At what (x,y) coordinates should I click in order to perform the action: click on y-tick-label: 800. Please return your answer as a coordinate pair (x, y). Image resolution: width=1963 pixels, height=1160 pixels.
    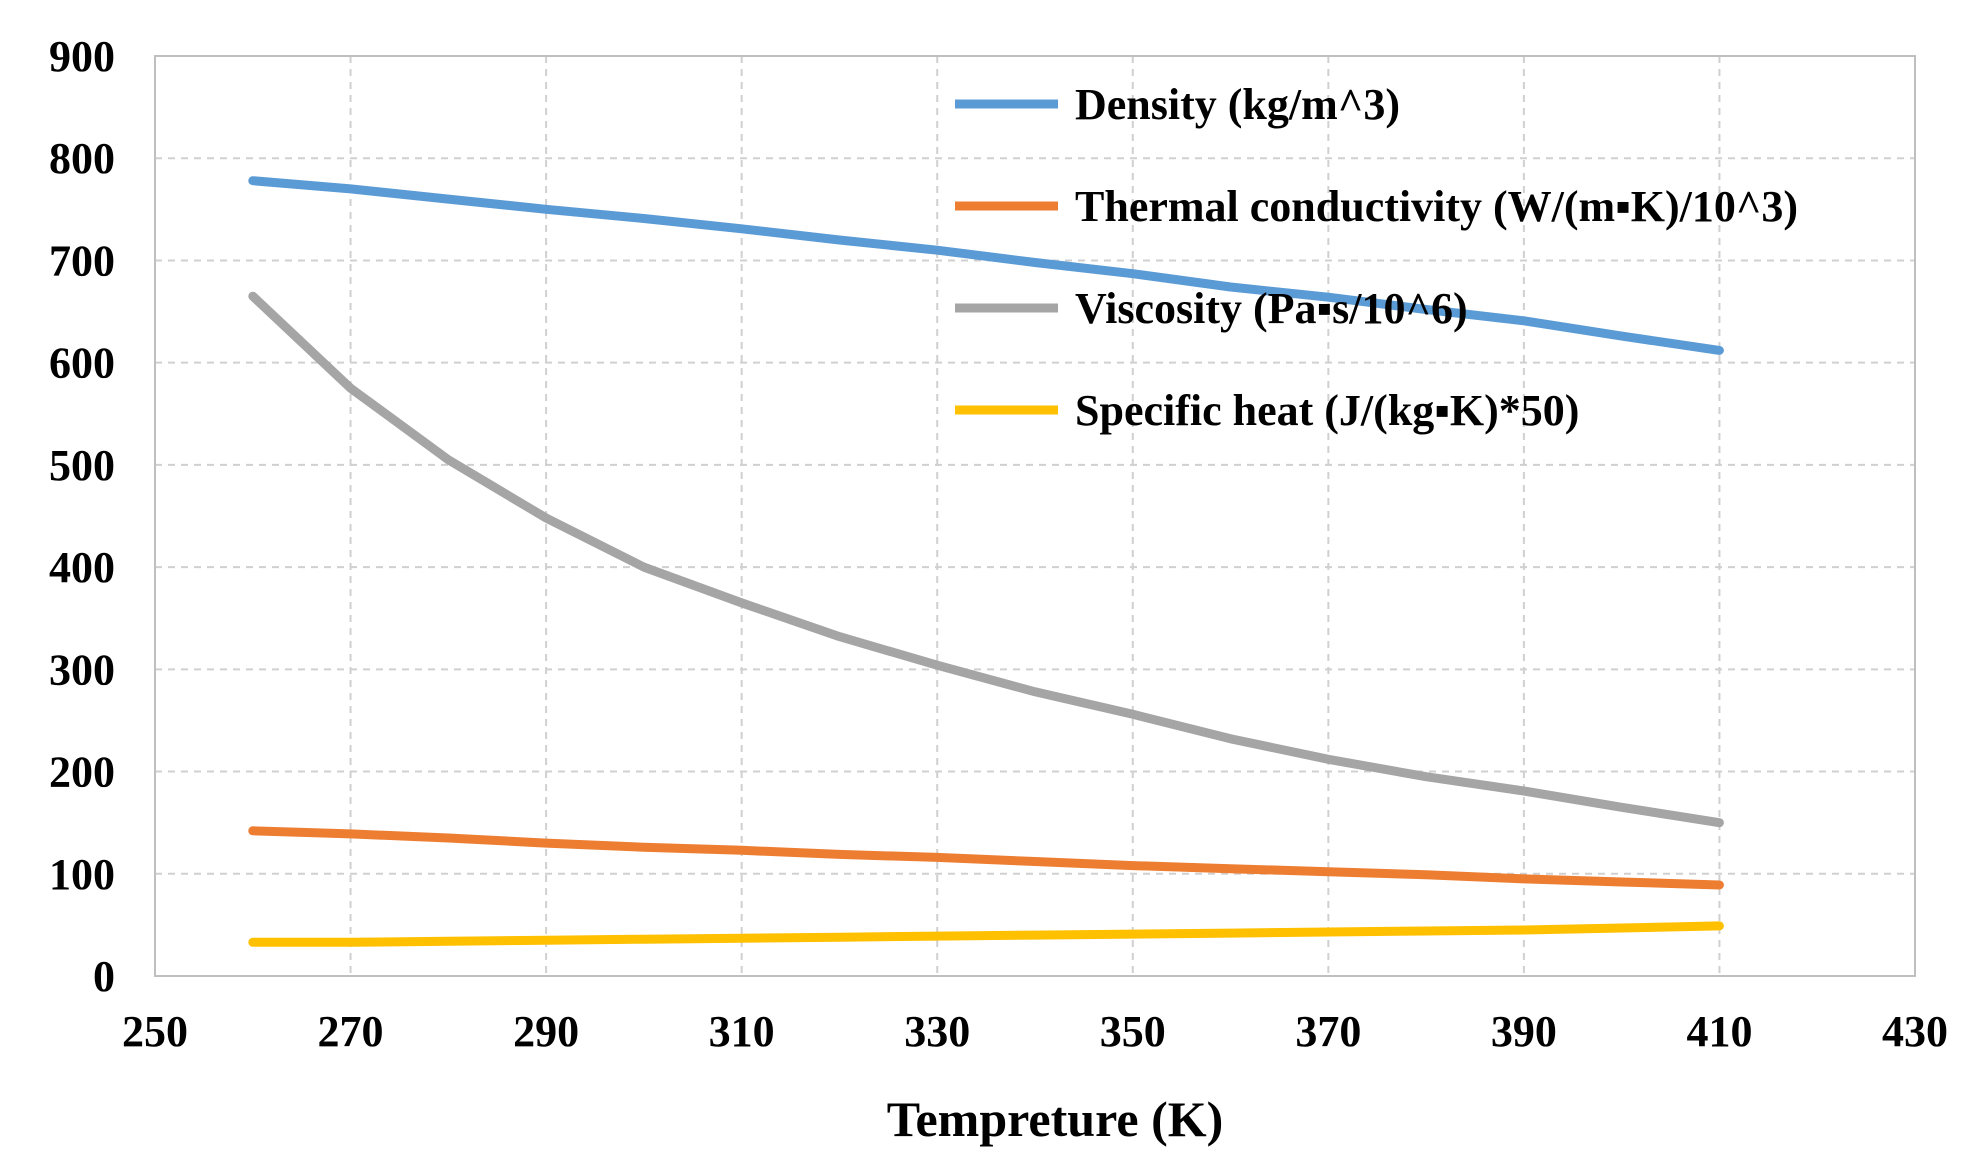
    Looking at the image, I should click on (82, 158).